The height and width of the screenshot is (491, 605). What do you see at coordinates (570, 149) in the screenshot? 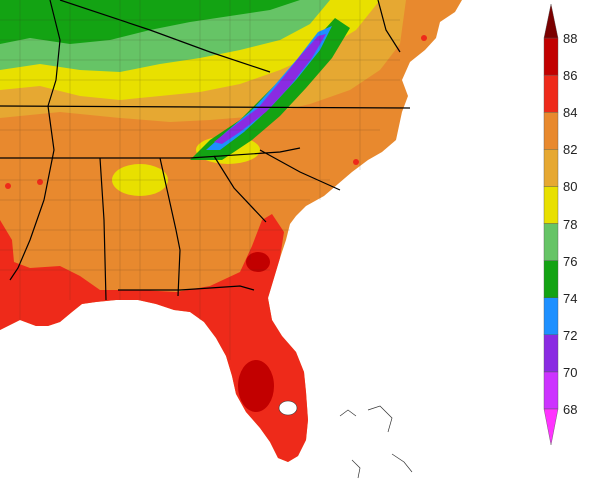
I see `legend-tick-82: 82` at bounding box center [570, 149].